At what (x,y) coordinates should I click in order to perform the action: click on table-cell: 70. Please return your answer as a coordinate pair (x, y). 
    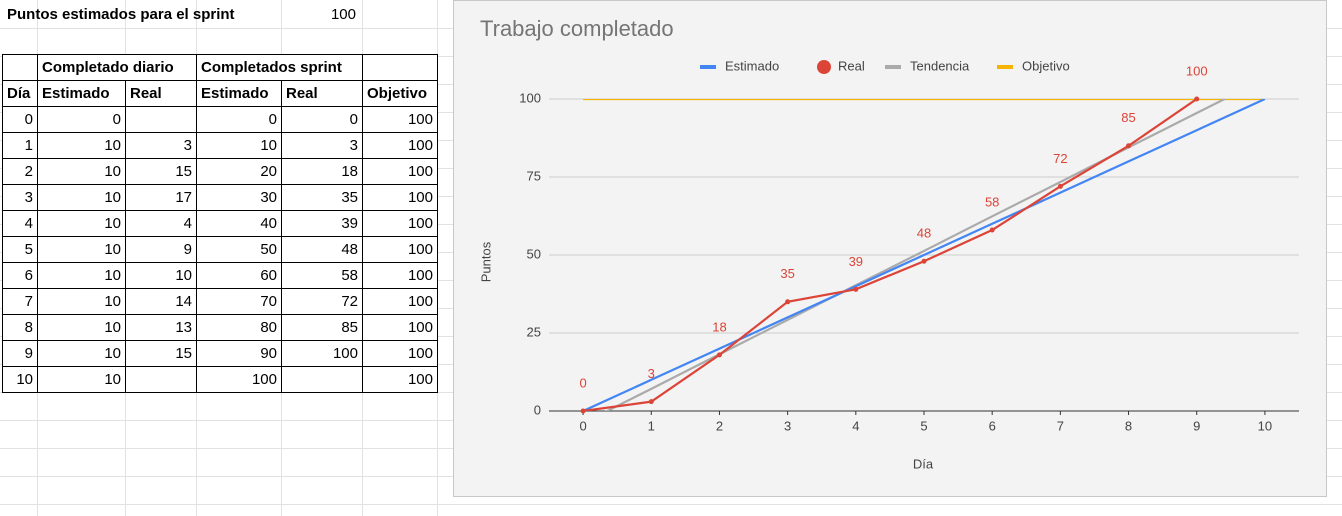
    Looking at the image, I should click on (239, 301).